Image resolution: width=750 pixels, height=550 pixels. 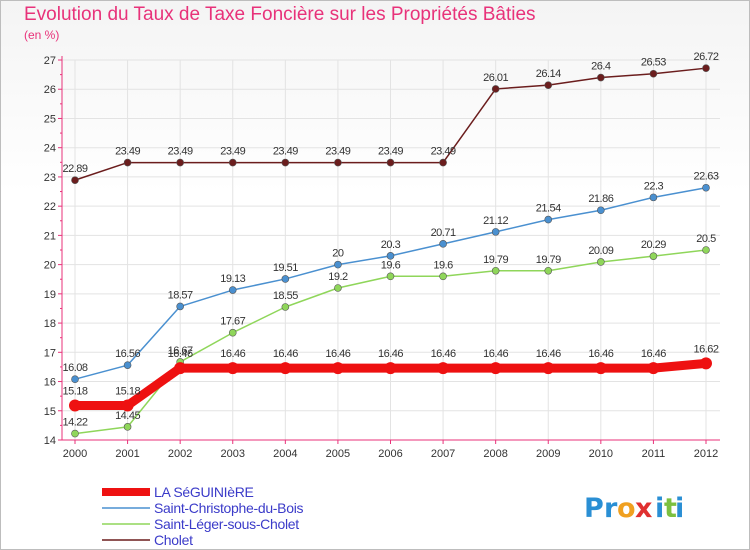 I want to click on data-label: 21.86, so click(x=600, y=199).